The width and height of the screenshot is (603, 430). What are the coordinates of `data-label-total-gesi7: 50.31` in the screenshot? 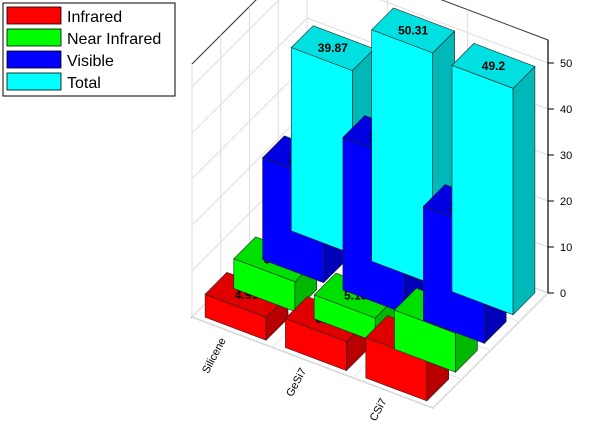 It's located at (413, 30).